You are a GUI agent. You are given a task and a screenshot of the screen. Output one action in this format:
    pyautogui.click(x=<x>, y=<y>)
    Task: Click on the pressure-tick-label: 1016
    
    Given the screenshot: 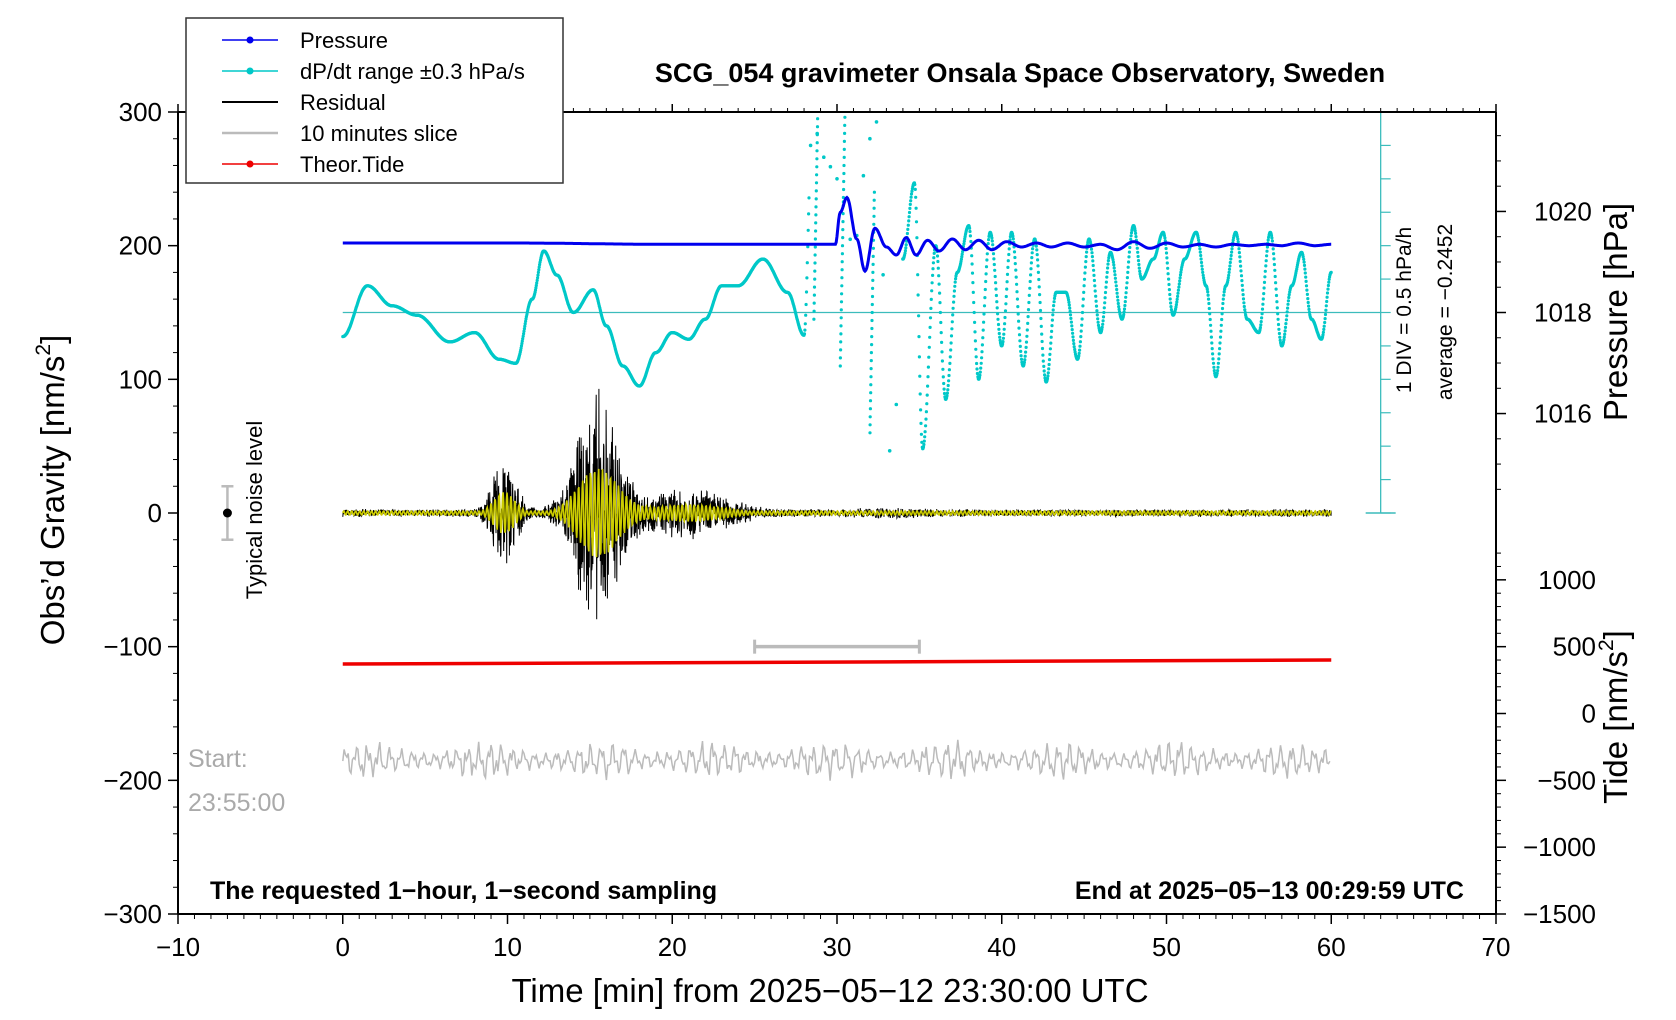 What is the action you would take?
    pyautogui.click(x=1563, y=414)
    